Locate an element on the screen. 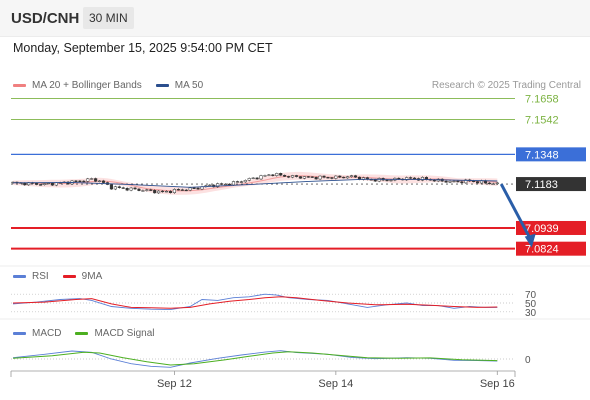  level-tag-7.0939 is located at coordinates (551, 227).